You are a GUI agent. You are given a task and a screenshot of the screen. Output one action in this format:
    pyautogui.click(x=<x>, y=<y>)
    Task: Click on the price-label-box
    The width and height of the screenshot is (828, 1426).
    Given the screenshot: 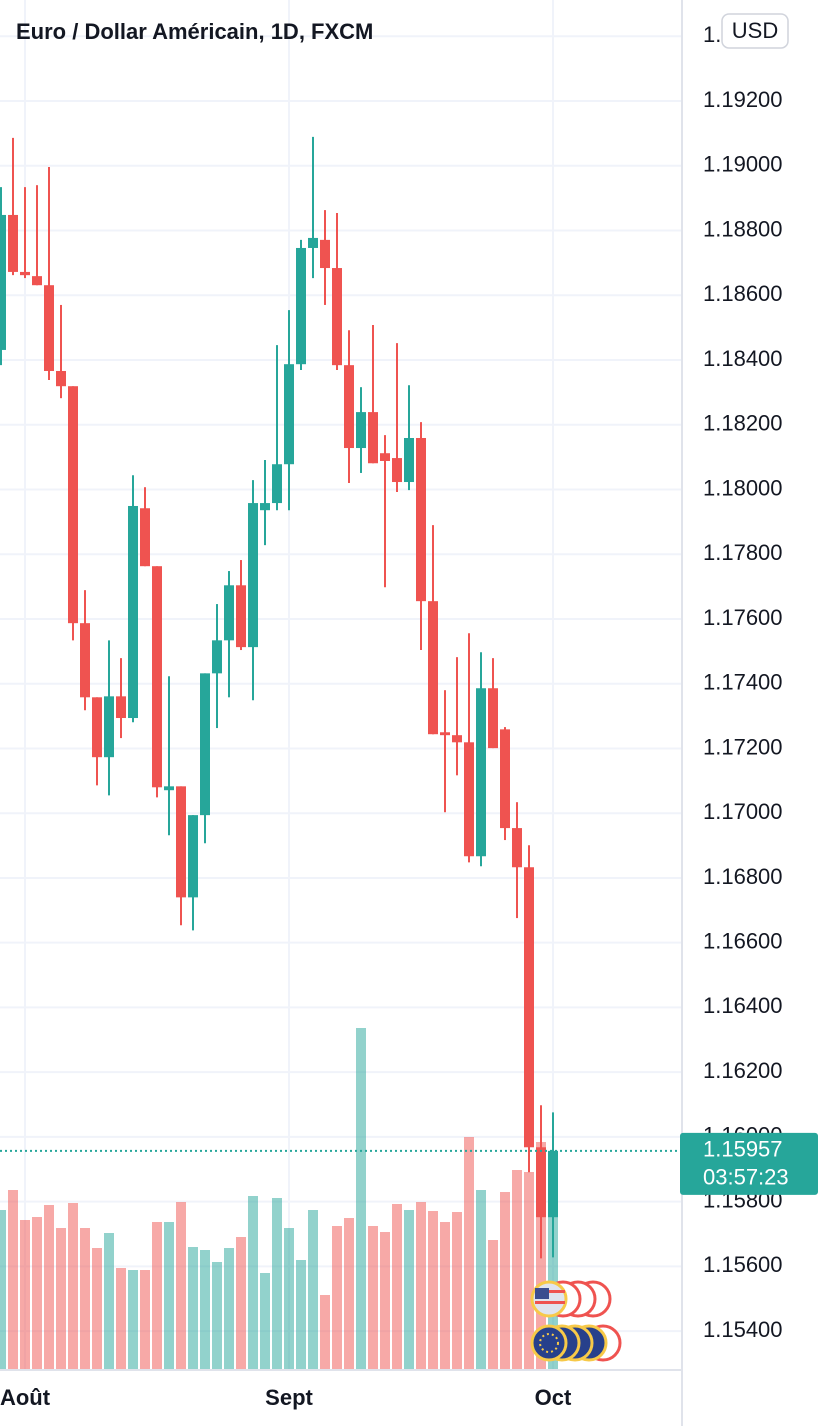 What is the action you would take?
    pyautogui.click(x=749, y=1163)
    